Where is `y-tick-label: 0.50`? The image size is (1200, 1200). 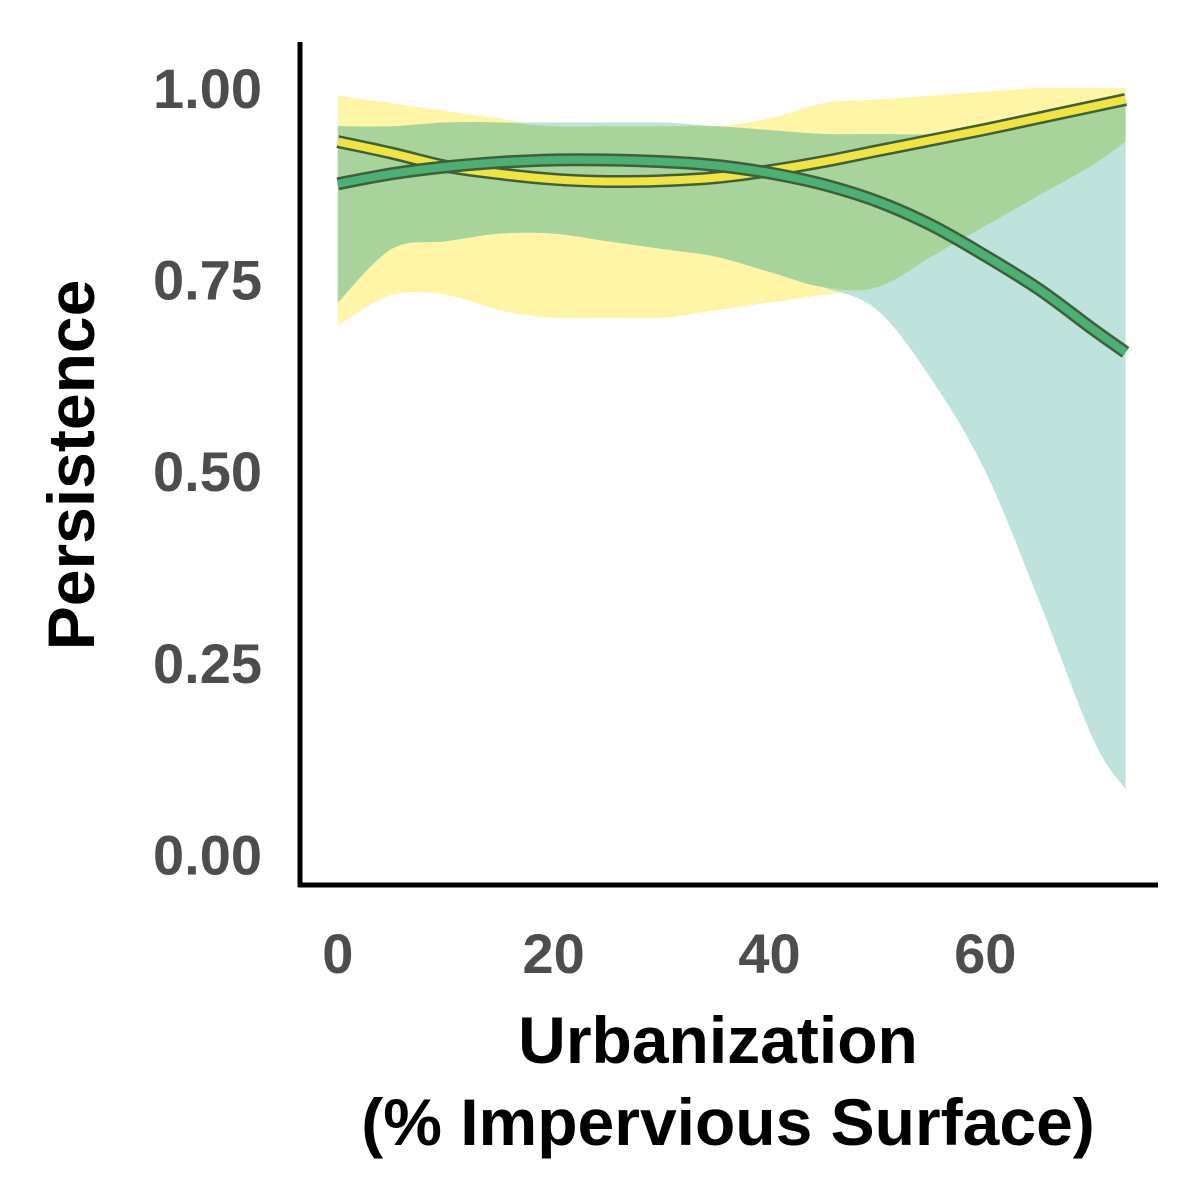
y-tick-label: 0.50 is located at coordinates (207, 471).